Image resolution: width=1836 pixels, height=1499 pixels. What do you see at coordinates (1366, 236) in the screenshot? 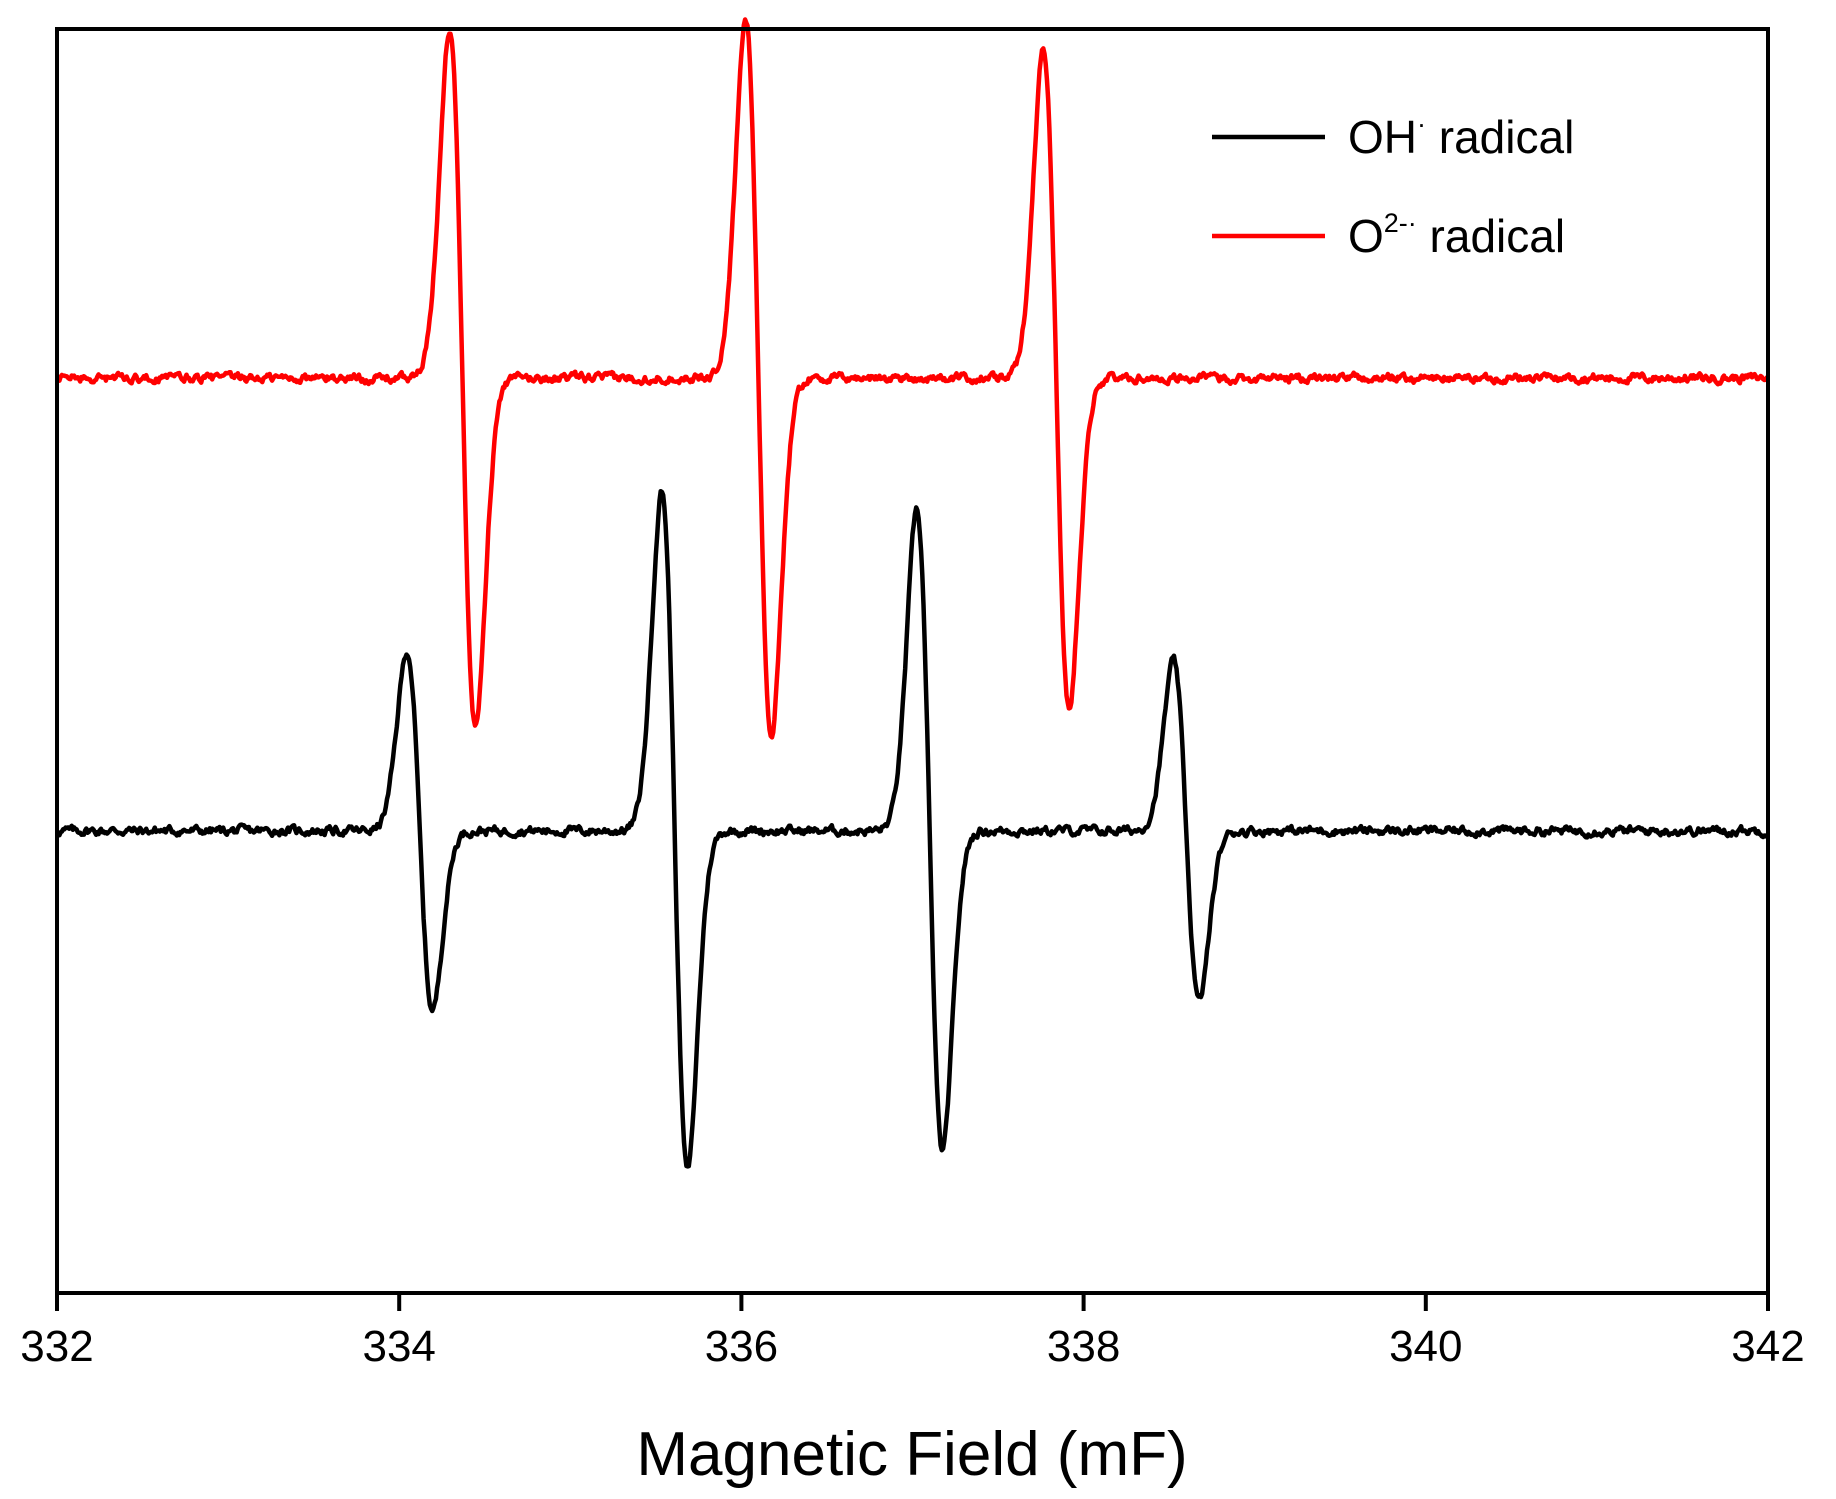
I see `legend-label-base: O` at bounding box center [1366, 236].